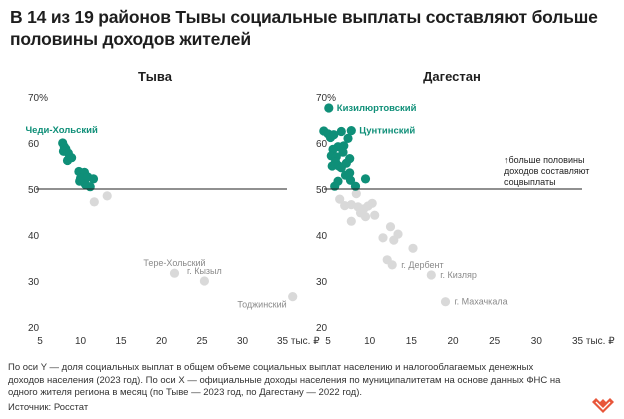 This screenshot has height=419, width=624. What do you see at coordinates (322, 328) in the screenshot?
I see `dagestan-y-tick-label: 20` at bounding box center [322, 328].